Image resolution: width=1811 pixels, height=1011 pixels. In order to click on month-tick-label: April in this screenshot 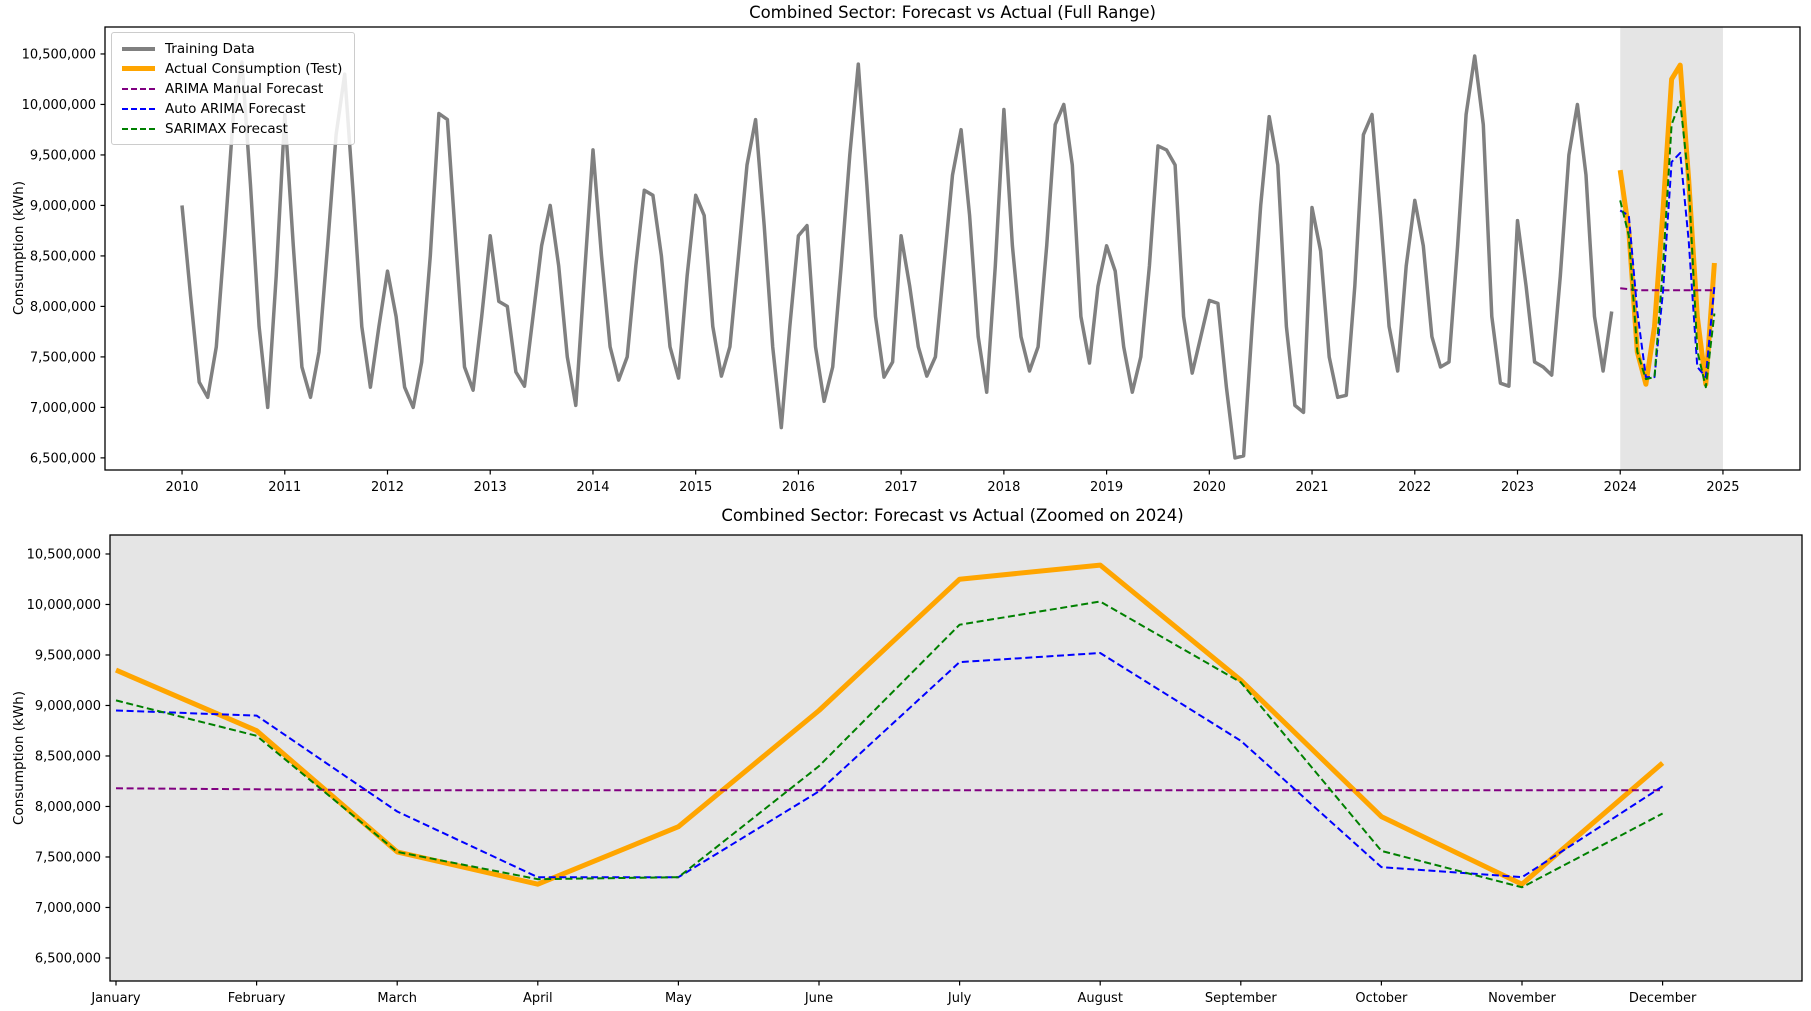, I will do `click(538, 998)`.